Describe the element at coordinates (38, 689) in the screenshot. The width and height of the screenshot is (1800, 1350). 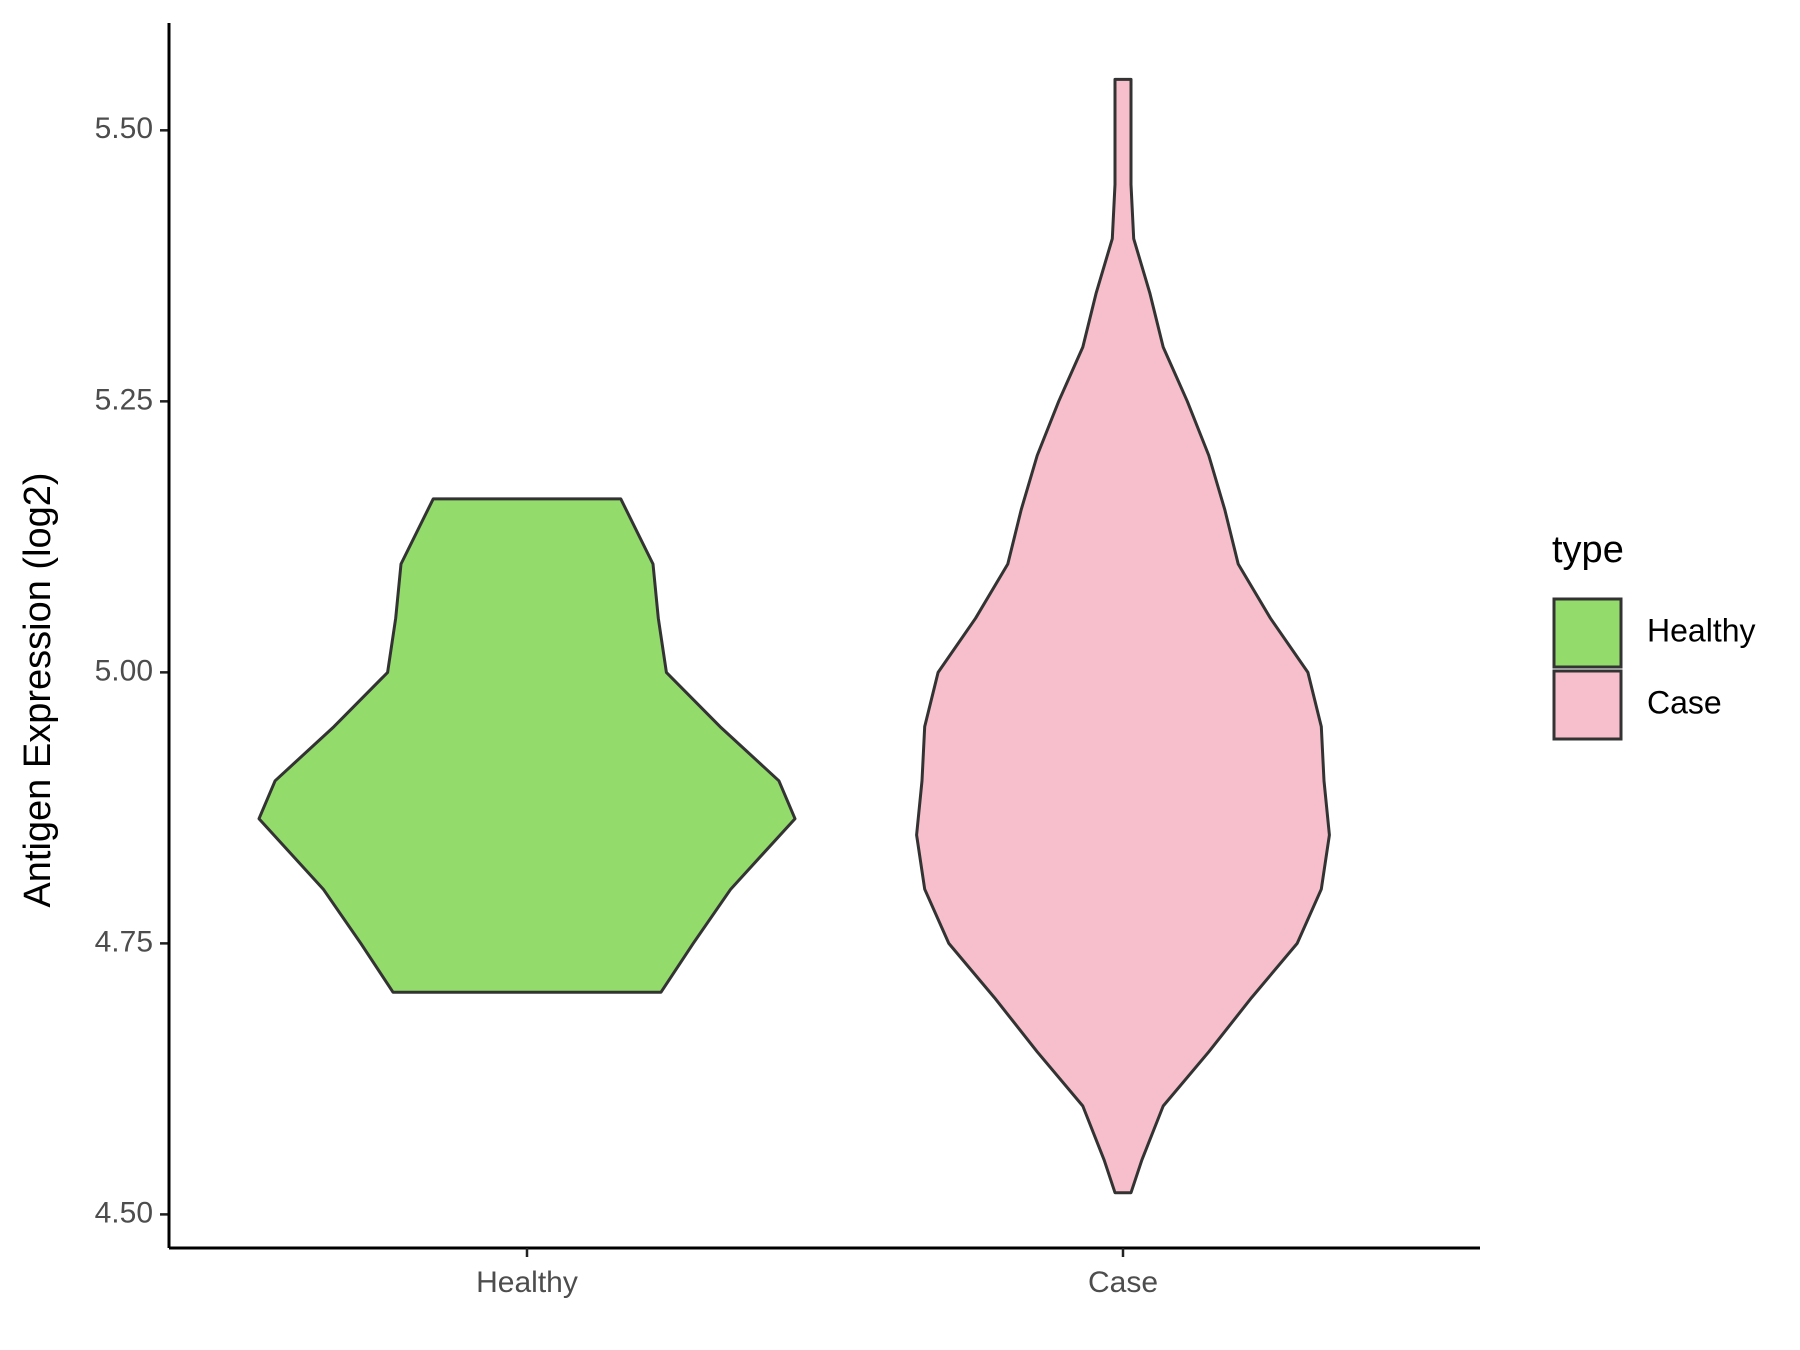
I see `y-axis-title: Antigen Expression (log2)` at that location.